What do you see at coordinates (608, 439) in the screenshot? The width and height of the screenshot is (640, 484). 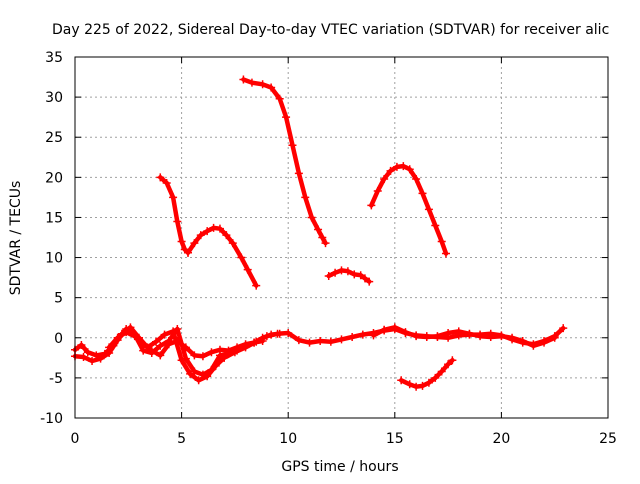 I see `x-tick-label: 25` at bounding box center [608, 439].